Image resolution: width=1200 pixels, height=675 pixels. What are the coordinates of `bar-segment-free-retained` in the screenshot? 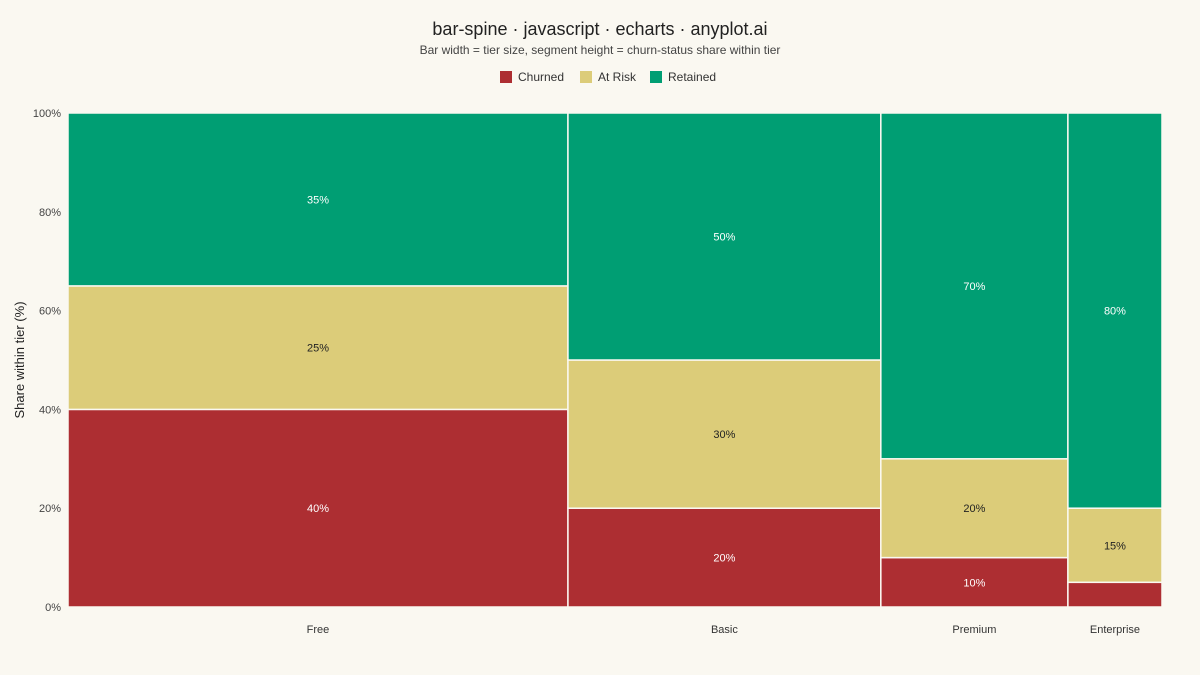 It's located at (318, 199).